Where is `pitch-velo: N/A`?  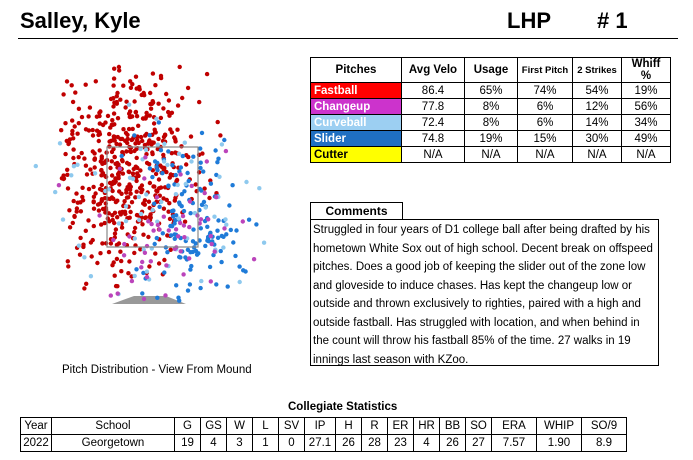
pitch-velo: N/A is located at coordinates (433, 154).